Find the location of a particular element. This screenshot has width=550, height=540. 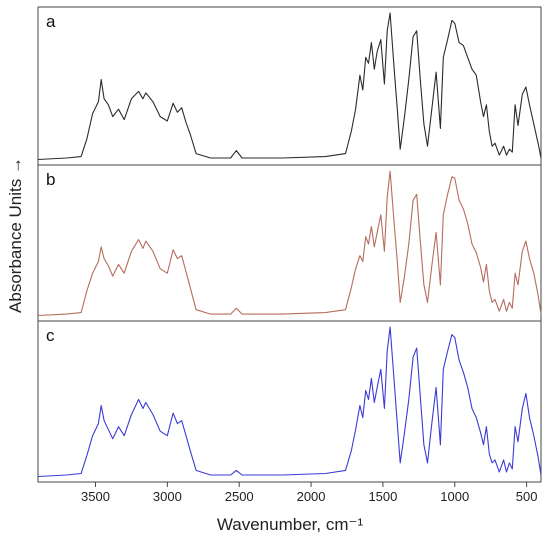

x-tick-label: 2000 is located at coordinates (311, 496).